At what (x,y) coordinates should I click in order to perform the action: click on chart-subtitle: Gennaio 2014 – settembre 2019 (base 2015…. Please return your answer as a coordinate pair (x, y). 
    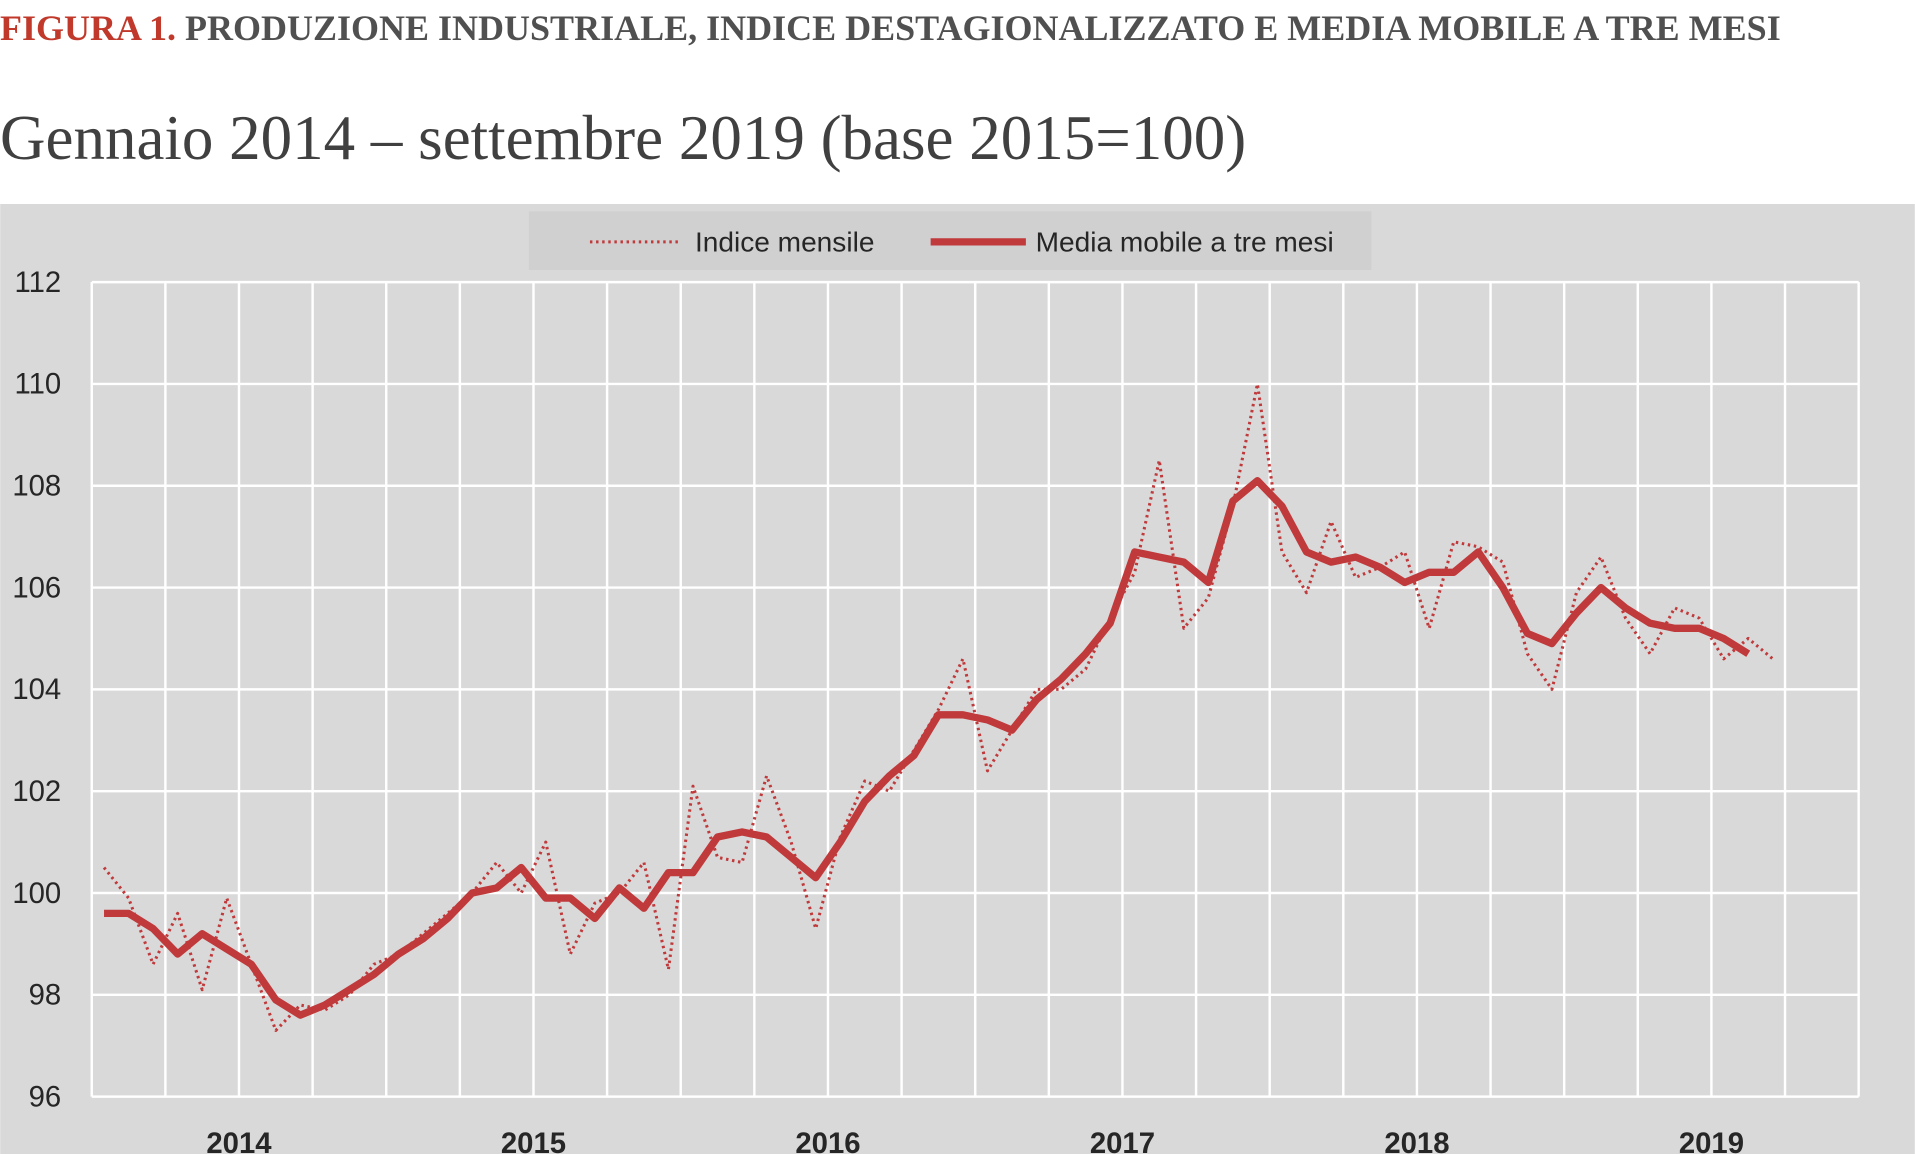
    Looking at the image, I should click on (623, 138).